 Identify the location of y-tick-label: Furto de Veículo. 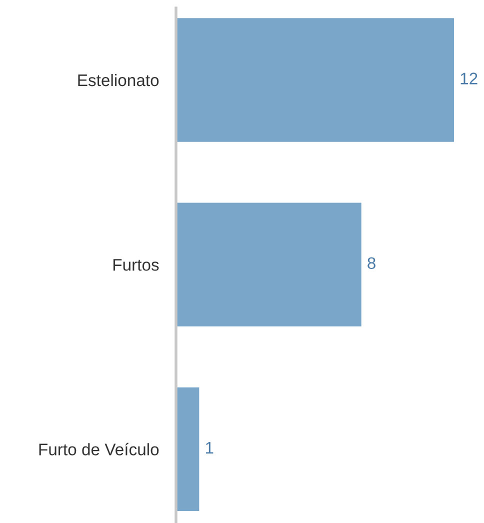
(99, 449).